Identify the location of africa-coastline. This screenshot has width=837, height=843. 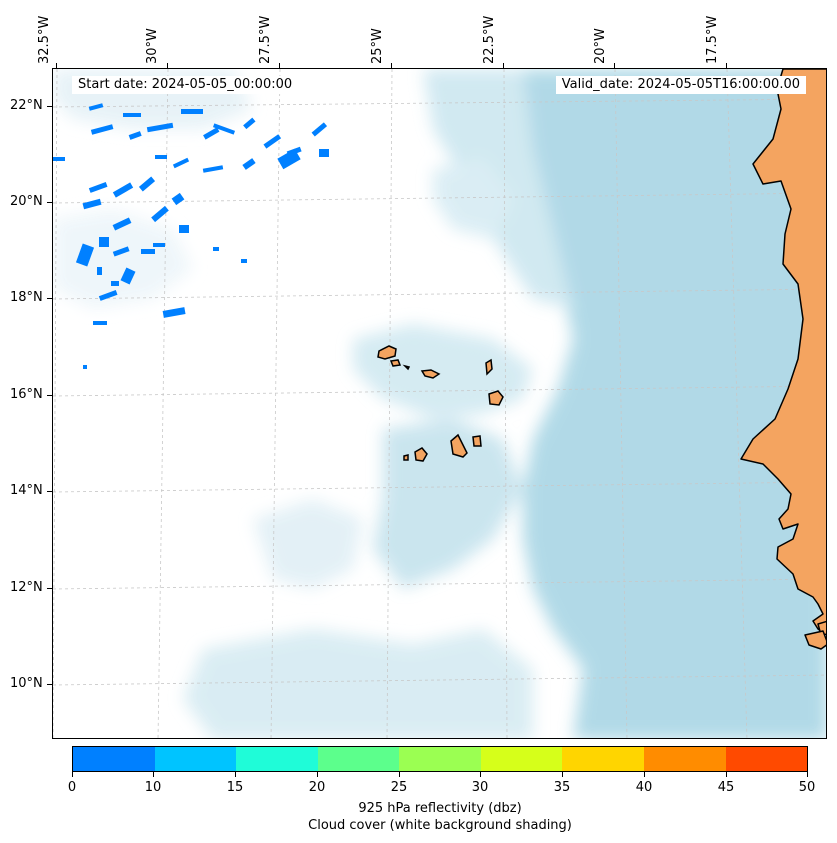
(783, 359).